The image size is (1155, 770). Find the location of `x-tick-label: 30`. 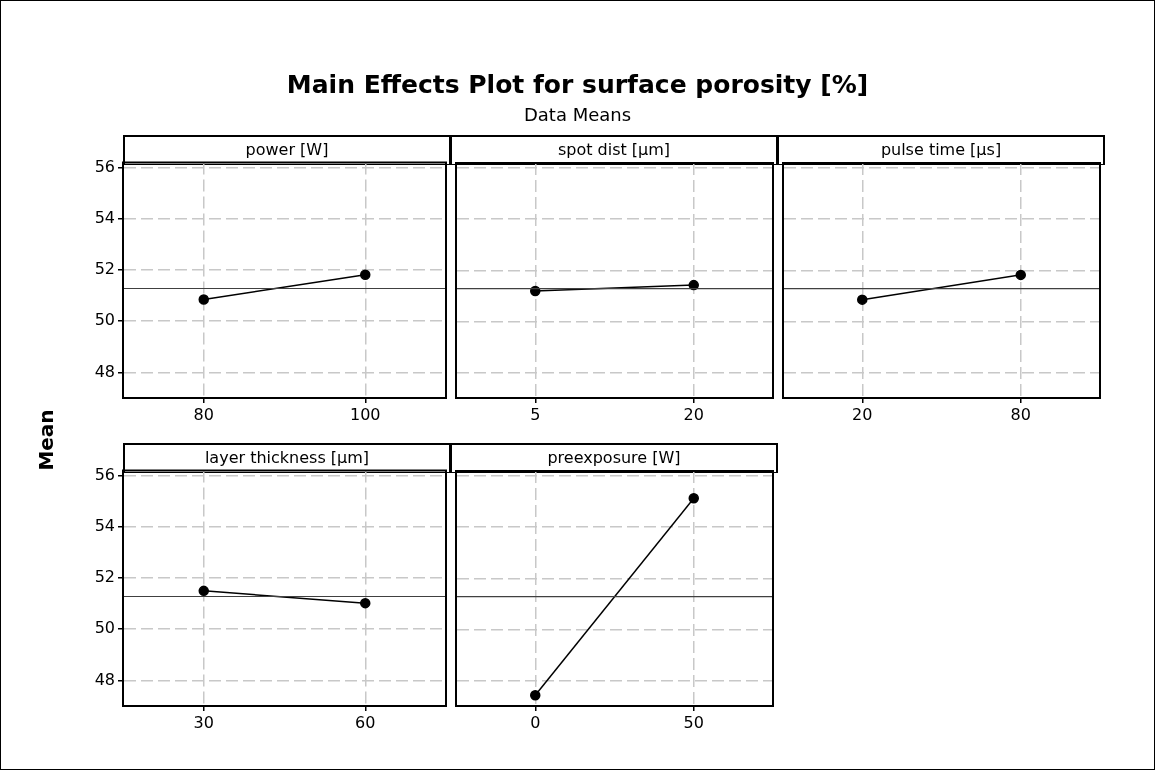

x-tick-label: 30 is located at coordinates (203, 722).